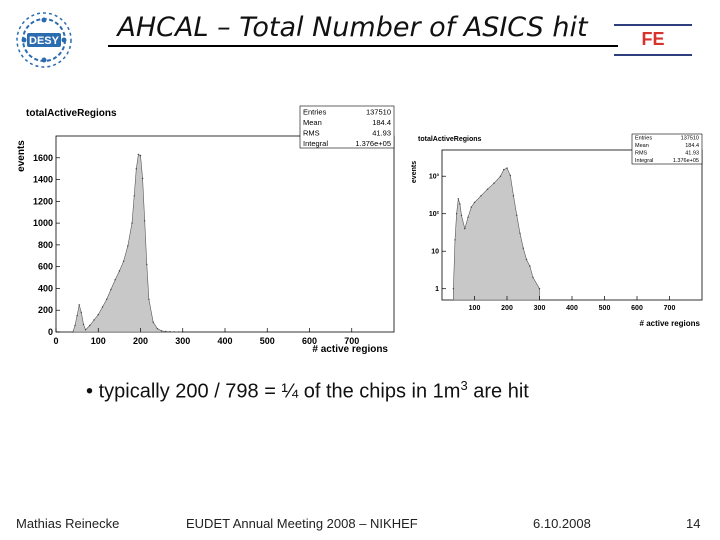  Describe the element at coordinates (435, 252) in the screenshot. I see `chart2-ytick-label: 10` at that location.